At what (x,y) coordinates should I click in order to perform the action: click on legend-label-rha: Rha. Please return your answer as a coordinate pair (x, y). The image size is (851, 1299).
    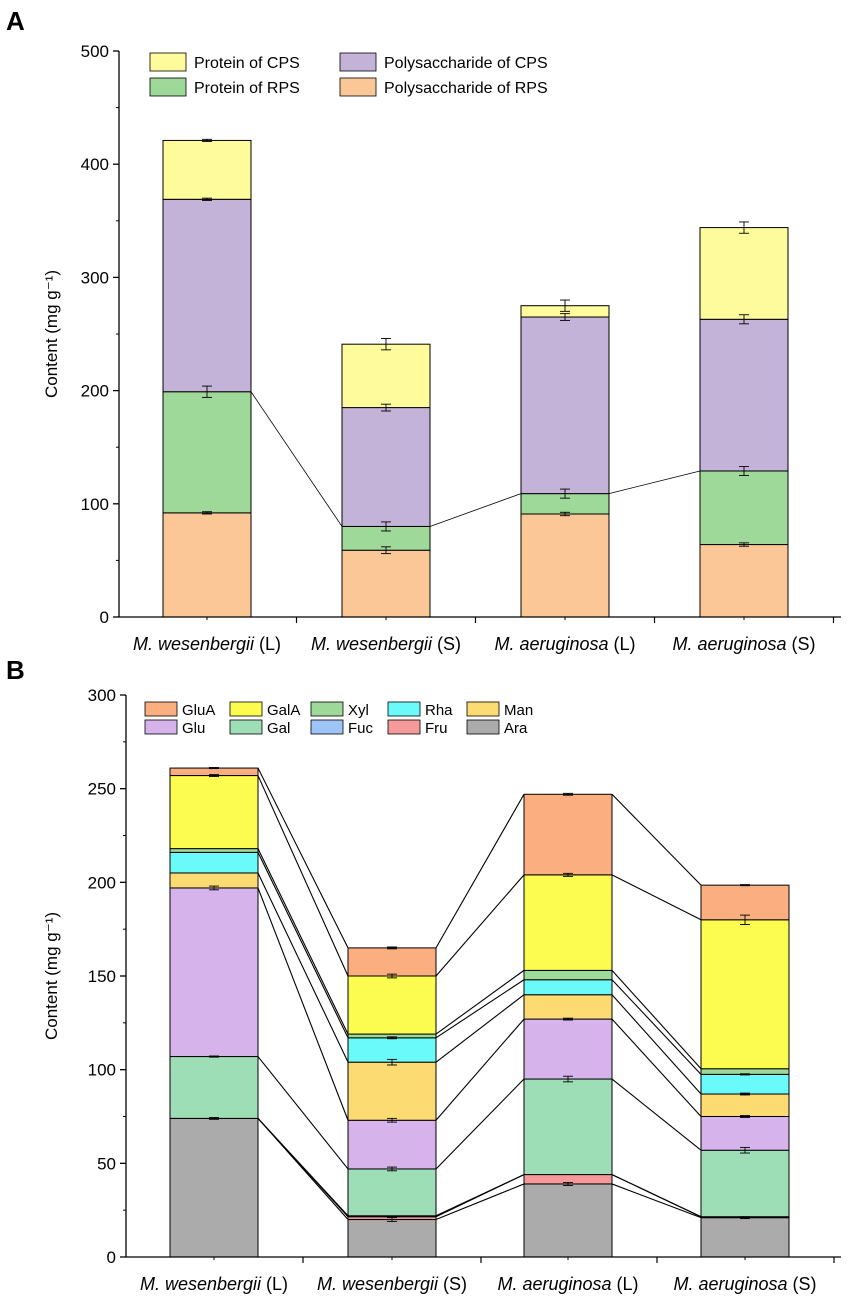
    Looking at the image, I should click on (439, 710).